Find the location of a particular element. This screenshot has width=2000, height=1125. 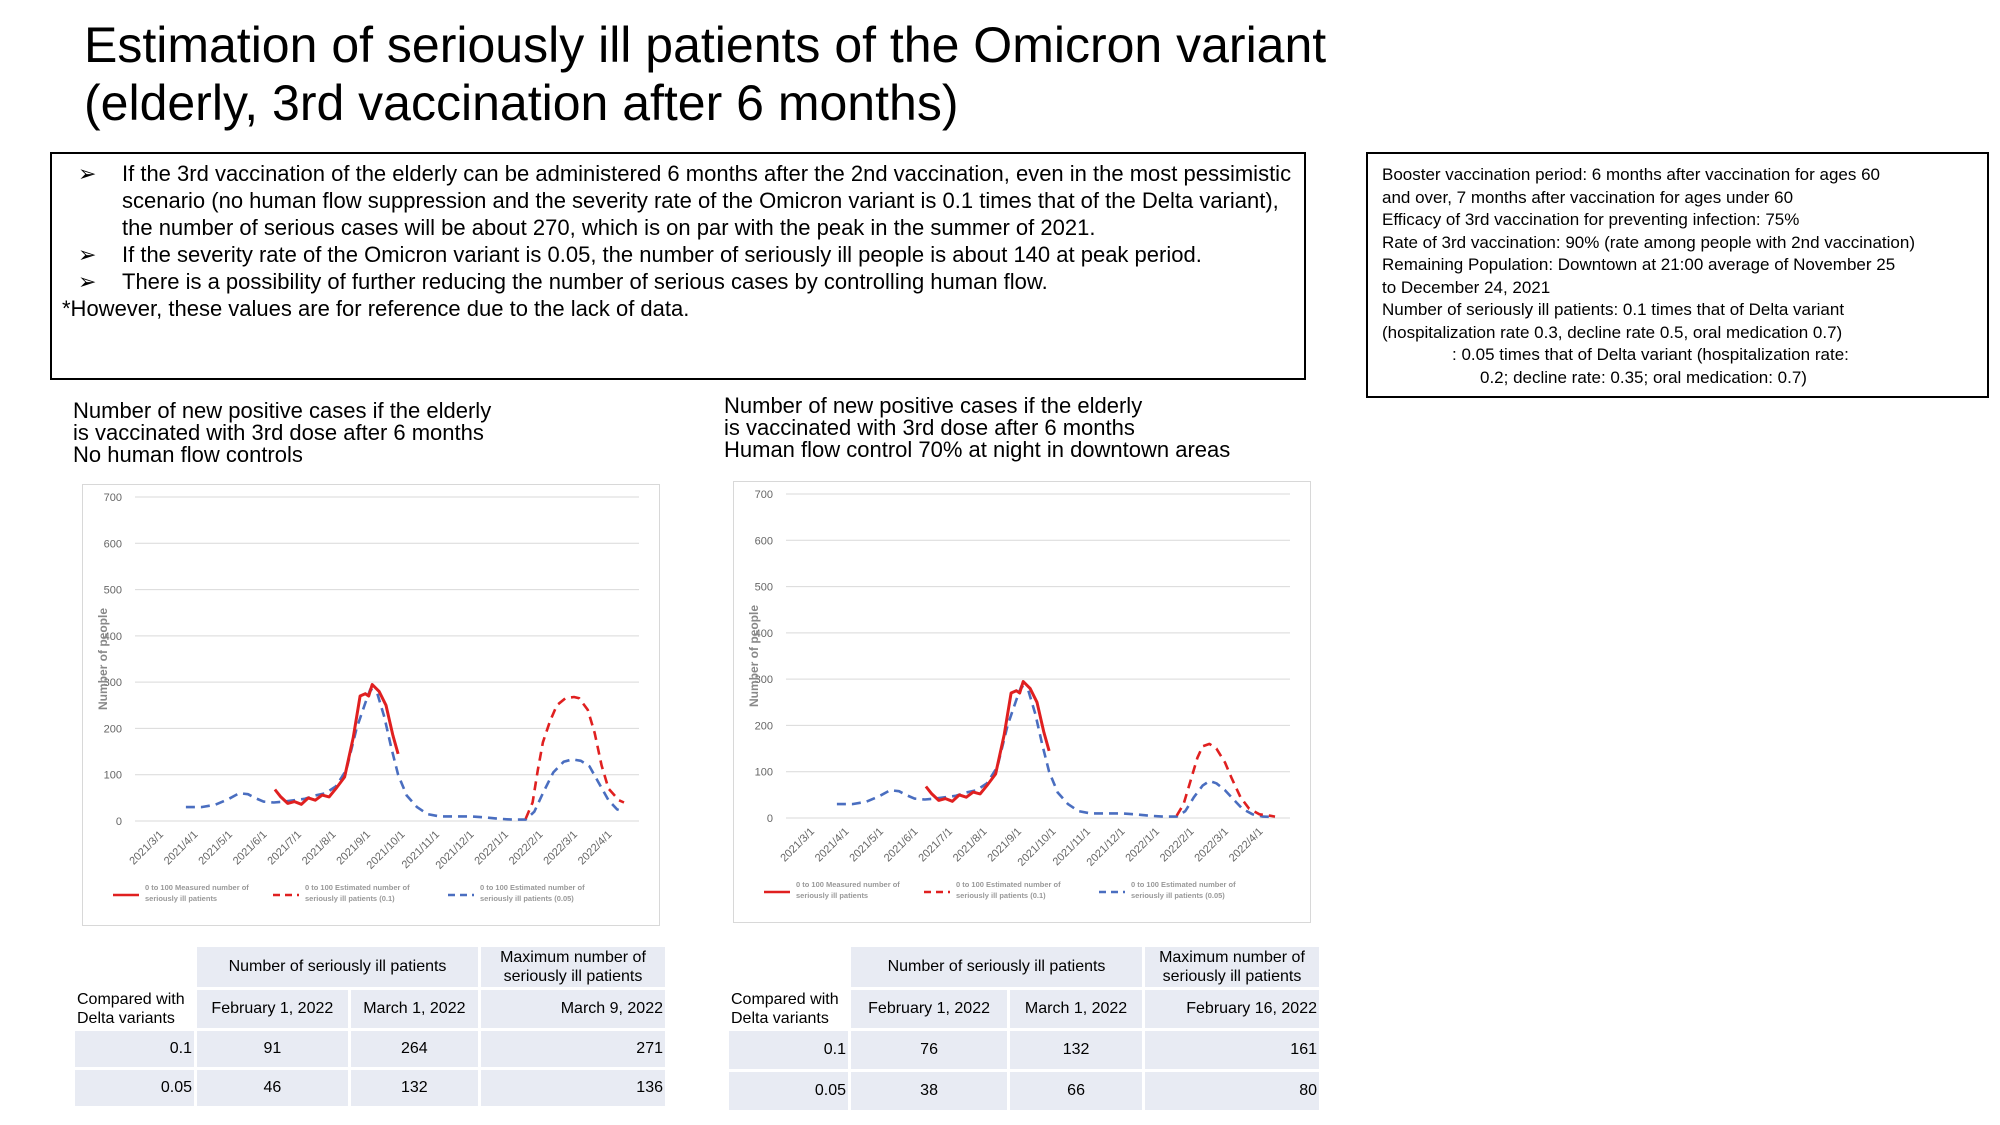

x-tick-label: 2022/4/1 is located at coordinates (1246, 845).